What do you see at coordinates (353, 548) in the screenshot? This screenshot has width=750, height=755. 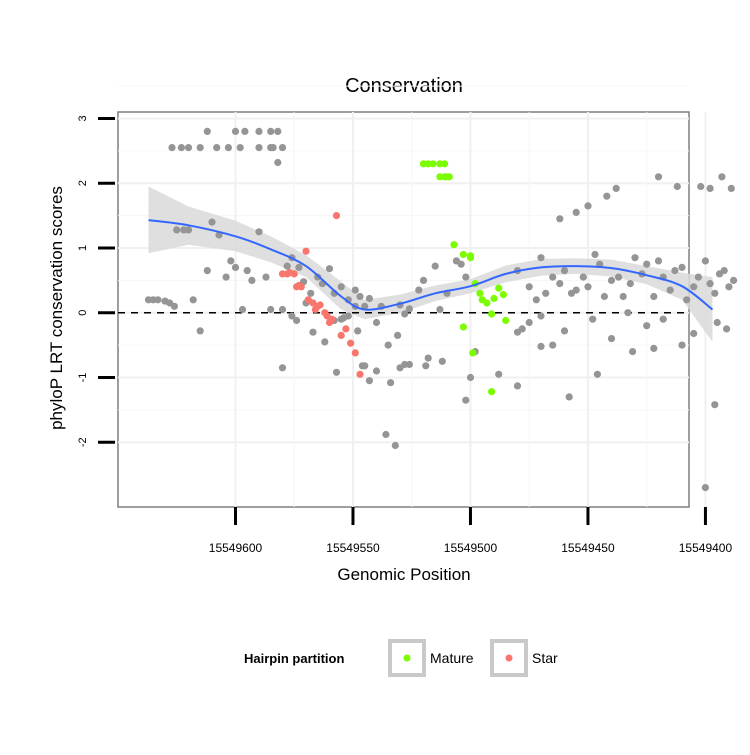 I see `x-tick-label: 15549550` at bounding box center [353, 548].